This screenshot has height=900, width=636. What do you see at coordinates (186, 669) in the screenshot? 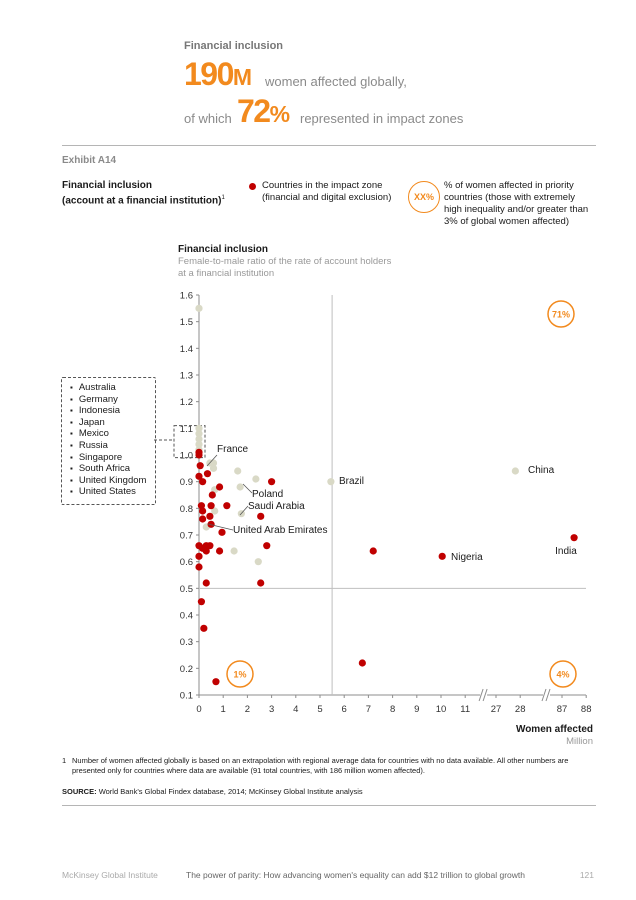
I see `y-tick-label: 0.2` at bounding box center [186, 669].